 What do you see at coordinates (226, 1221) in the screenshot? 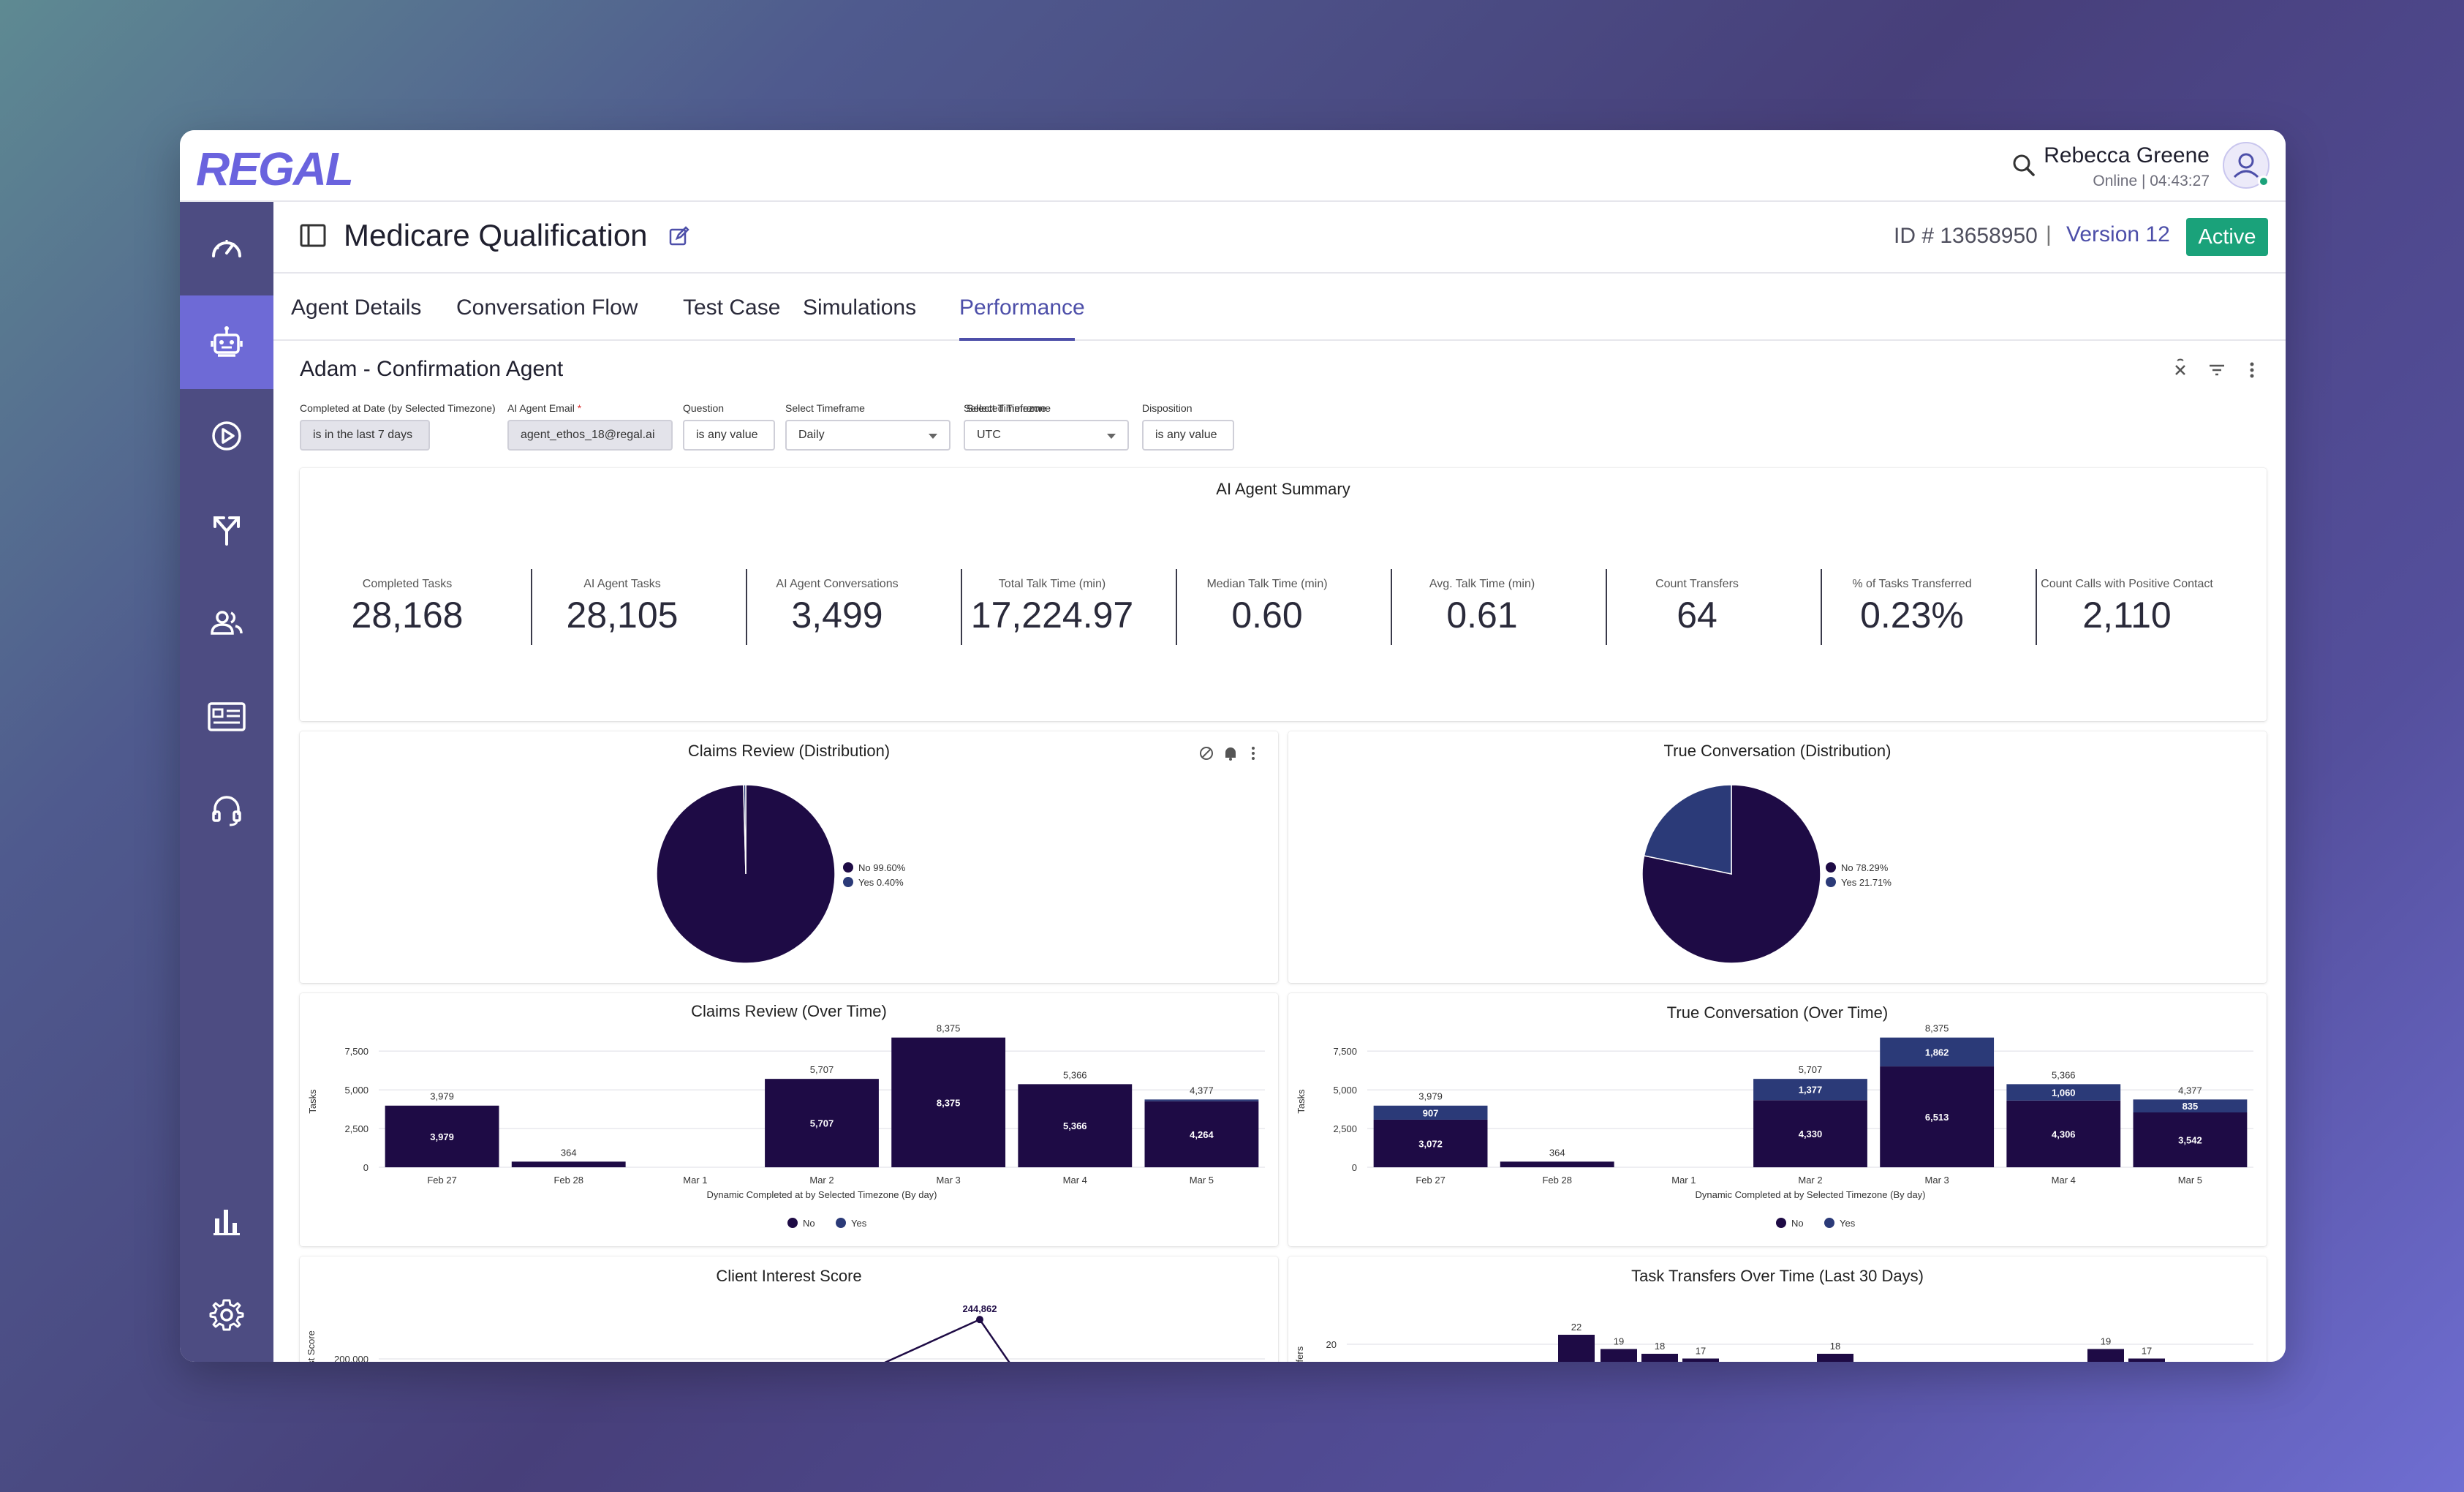
I see `sidebar-item-reports` at bounding box center [226, 1221].